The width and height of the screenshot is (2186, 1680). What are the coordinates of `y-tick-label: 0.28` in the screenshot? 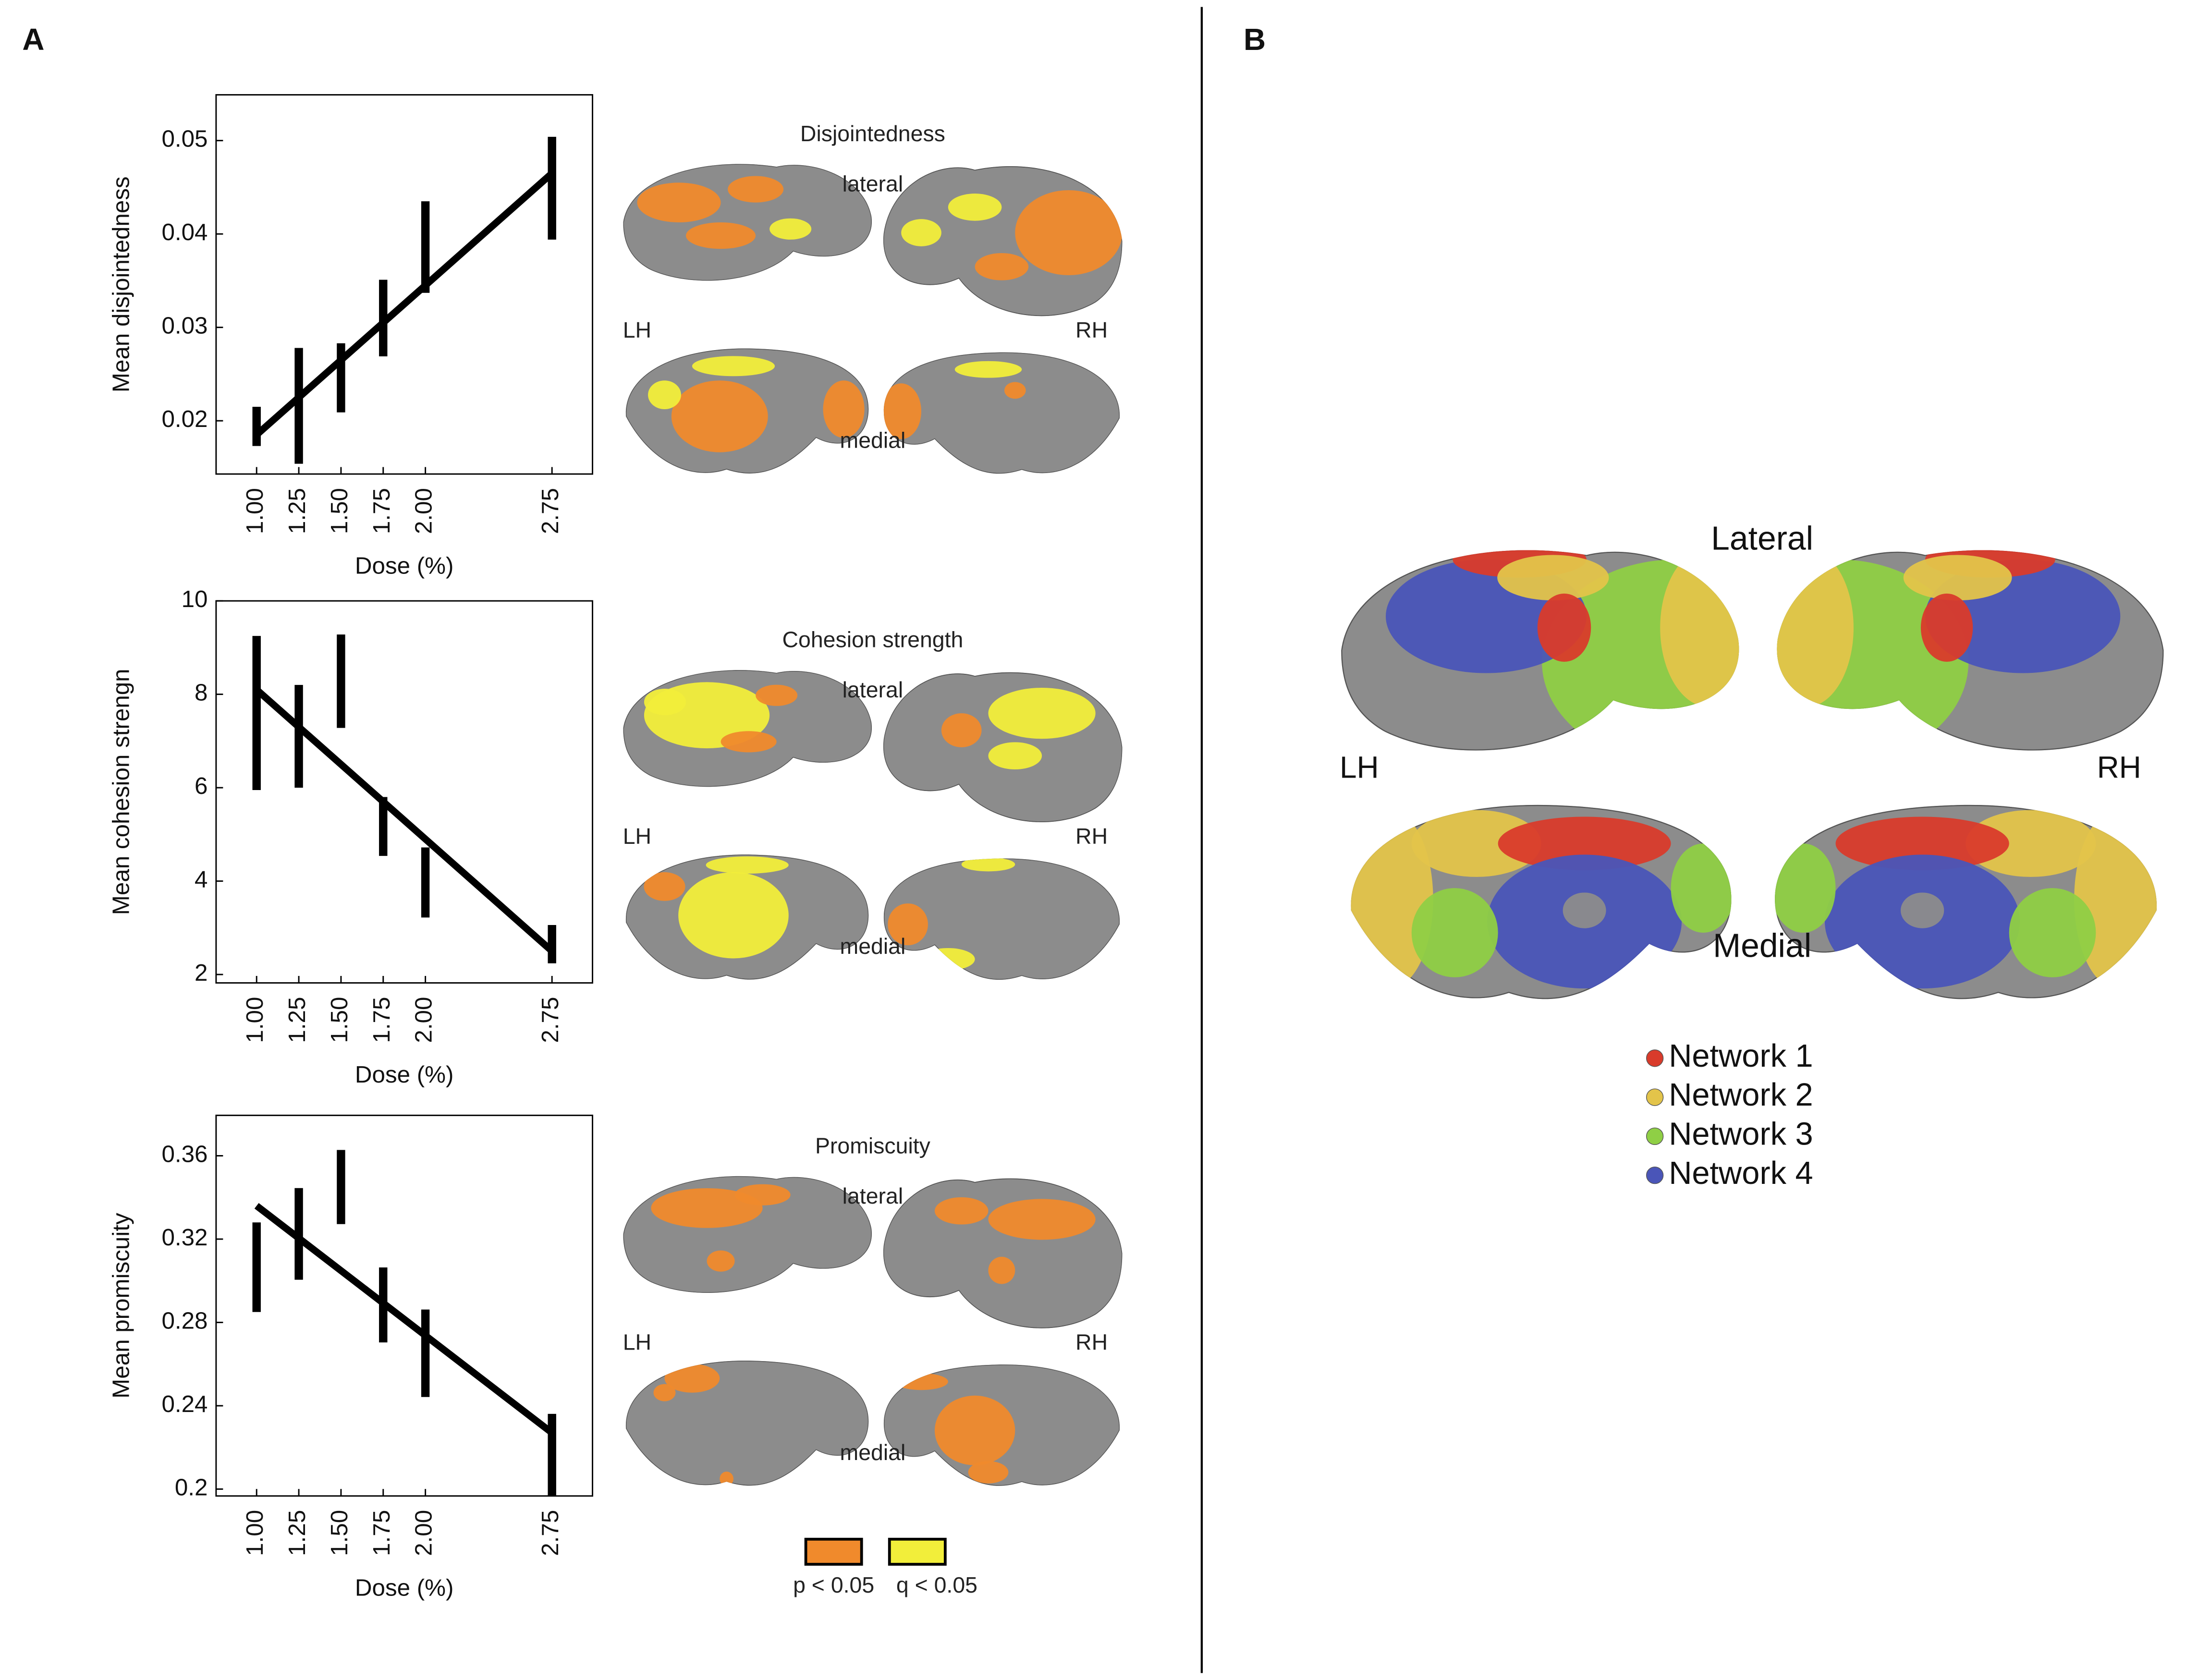 It's located at (184, 1321).